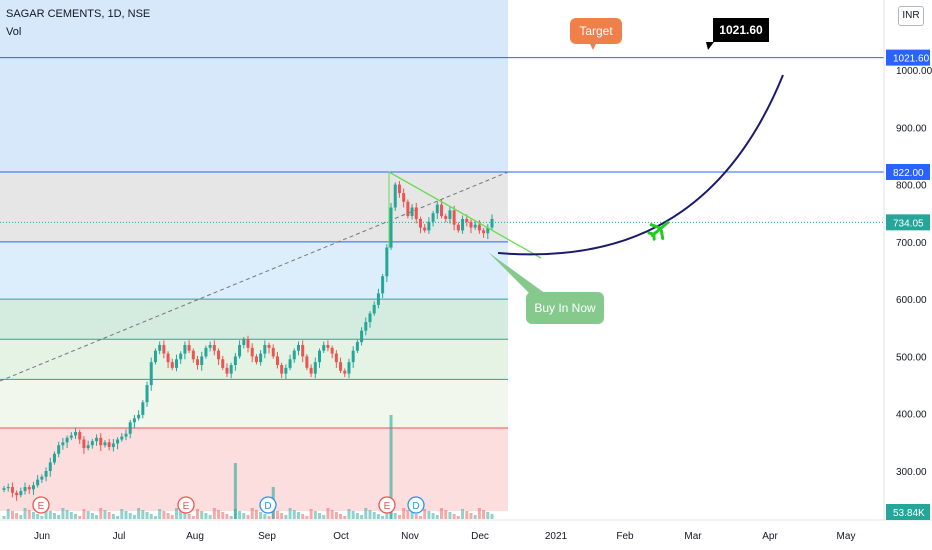 The height and width of the screenshot is (550, 932). Describe the element at coordinates (565, 308) in the screenshot. I see `buy-callout: Buy In Now` at that location.